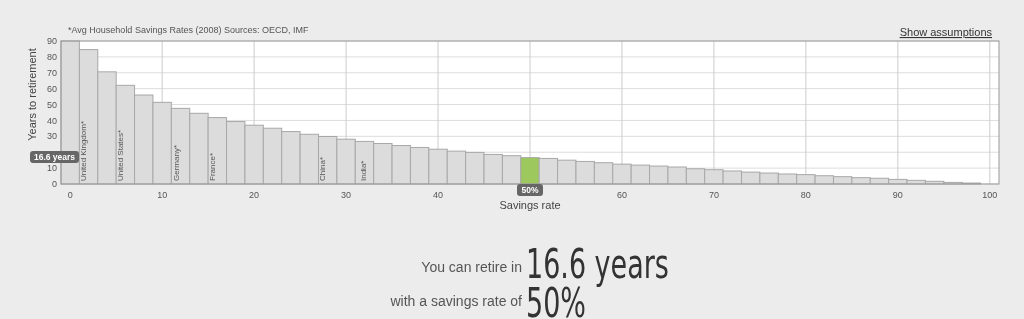 This screenshot has width=1024, height=319. What do you see at coordinates (51, 104) in the screenshot?
I see `y-tick-label: 50` at bounding box center [51, 104].